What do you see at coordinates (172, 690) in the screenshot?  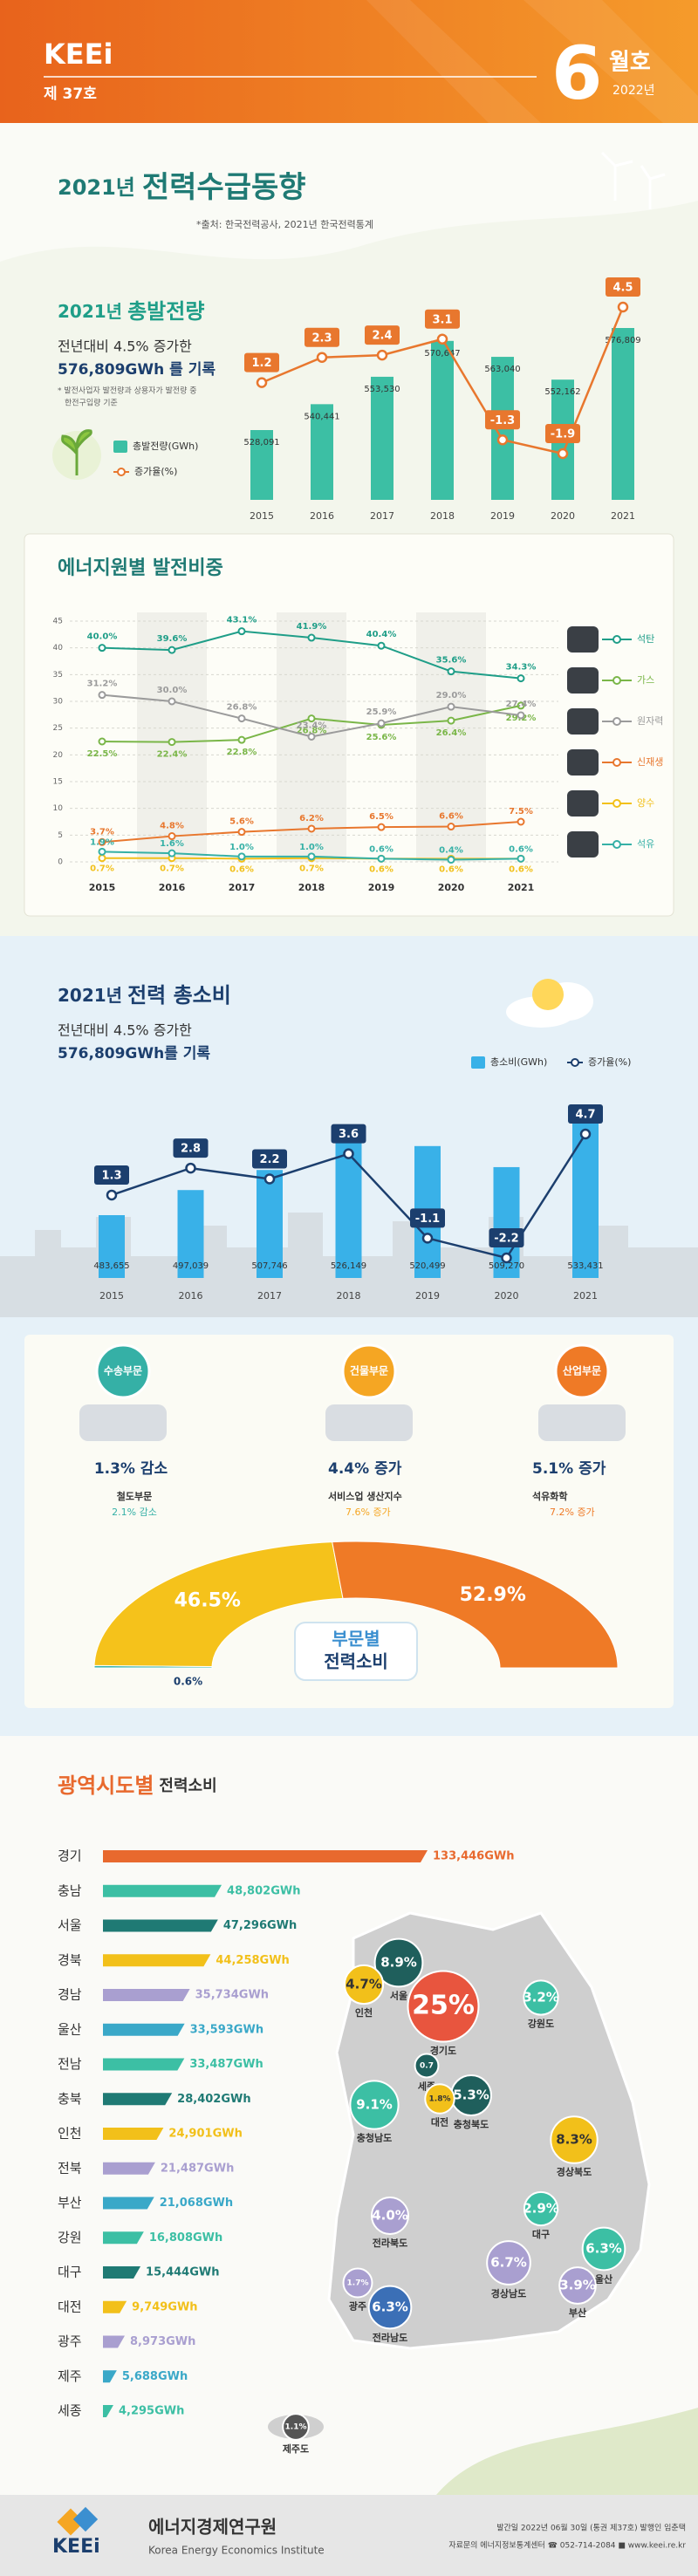 I see `point-label: 30.0%` at bounding box center [172, 690].